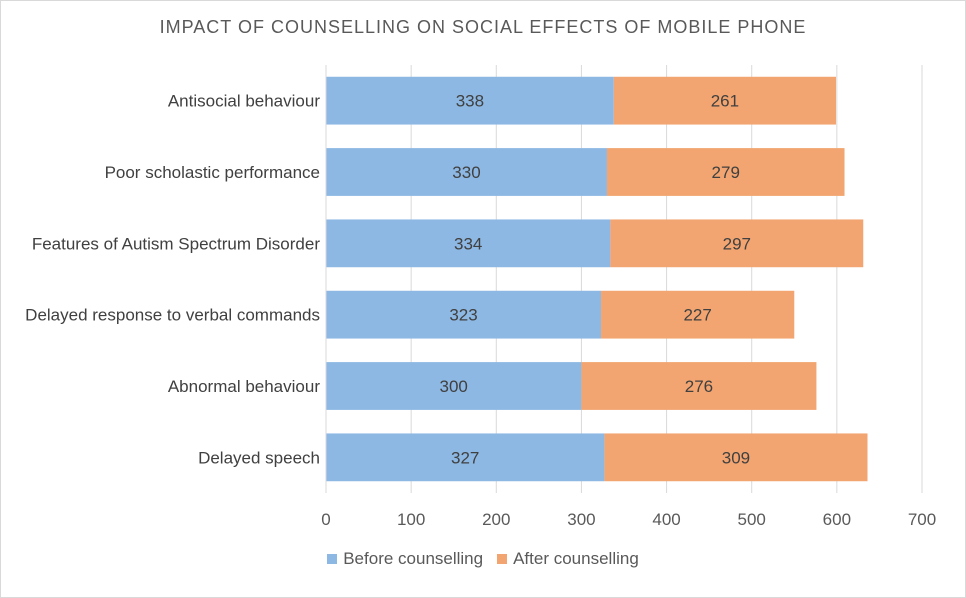 This screenshot has height=598, width=966. Describe the element at coordinates (325, 519) in the screenshot. I see `x-tick-label-0: 0` at that location.